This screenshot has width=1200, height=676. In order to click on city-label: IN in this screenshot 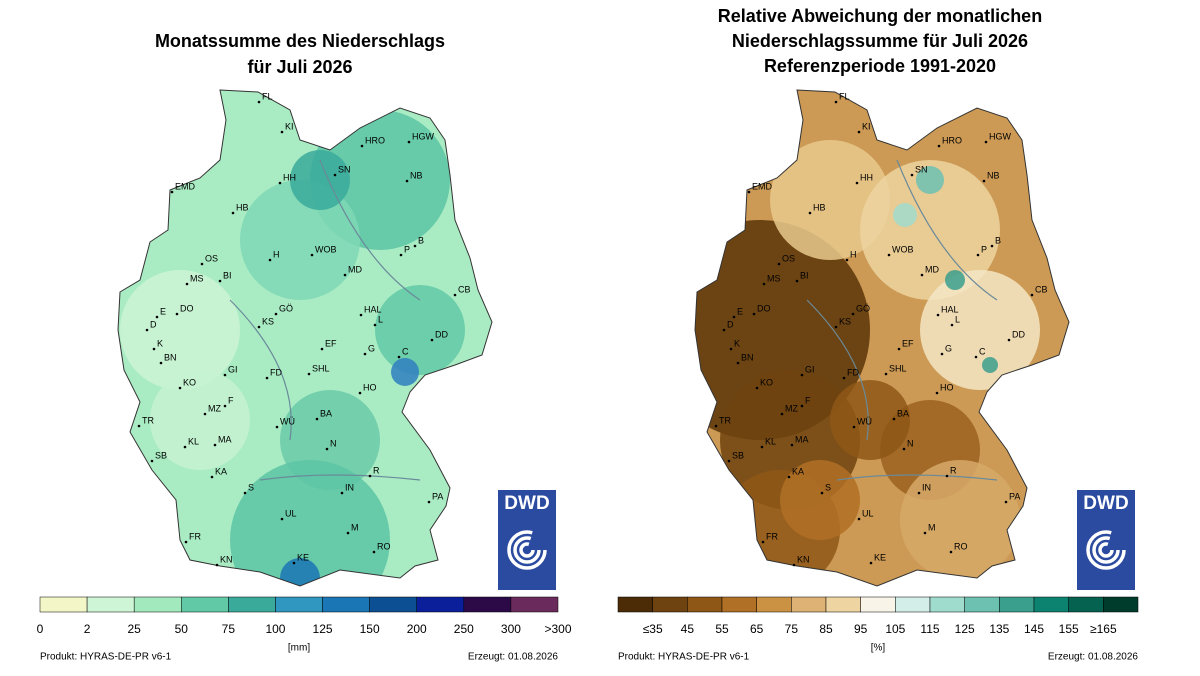, I will do `click(349, 487)`.